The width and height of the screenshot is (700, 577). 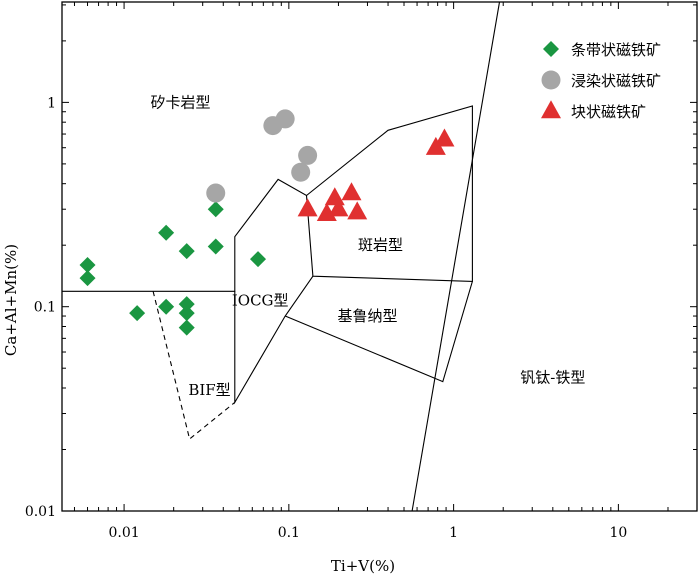 I want to click on field-label: BIF型, so click(x=209, y=390).